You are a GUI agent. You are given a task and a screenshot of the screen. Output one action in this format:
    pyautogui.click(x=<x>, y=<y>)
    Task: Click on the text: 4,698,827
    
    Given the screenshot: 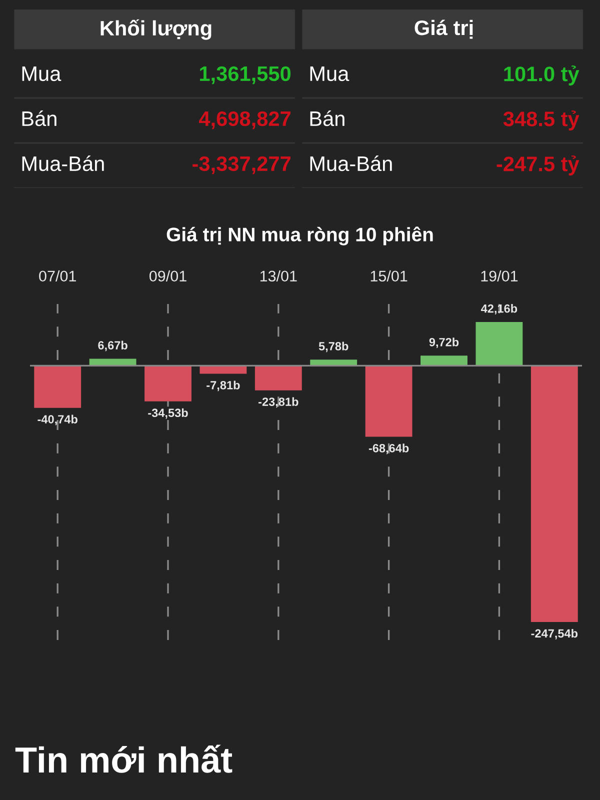 What is the action you would take?
    pyautogui.click(x=244, y=120)
    